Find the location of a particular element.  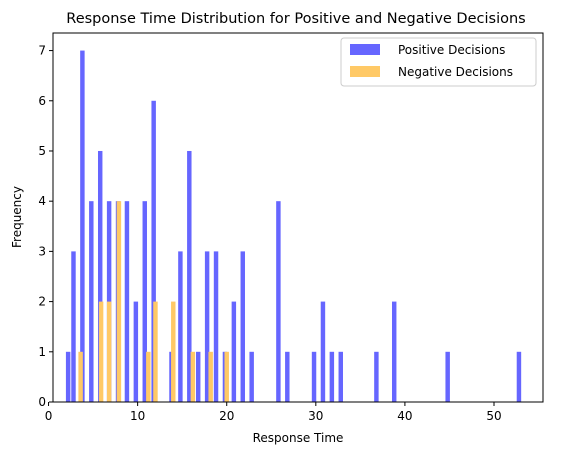

y-tick-label: 0 is located at coordinates (42, 402).